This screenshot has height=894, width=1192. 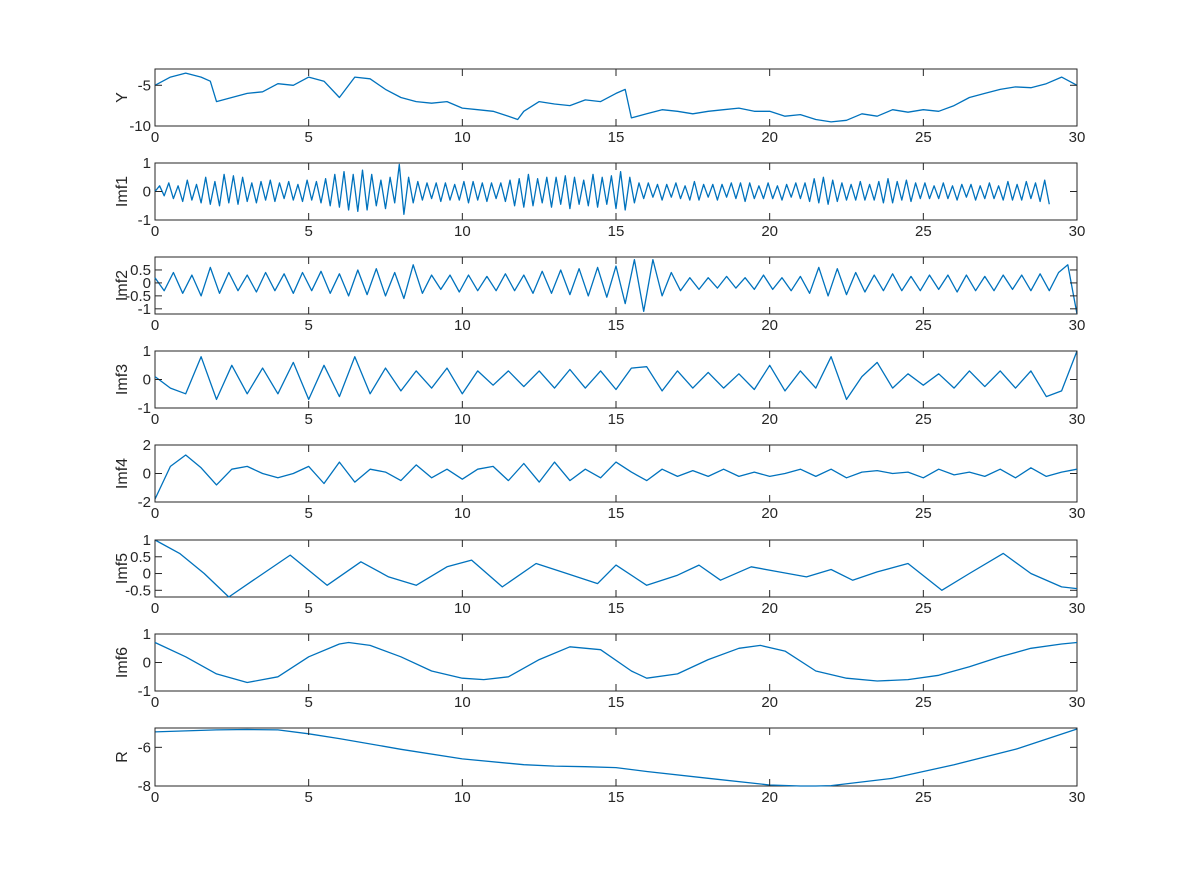 I want to click on y-axis-label: R, so click(x=122, y=757).